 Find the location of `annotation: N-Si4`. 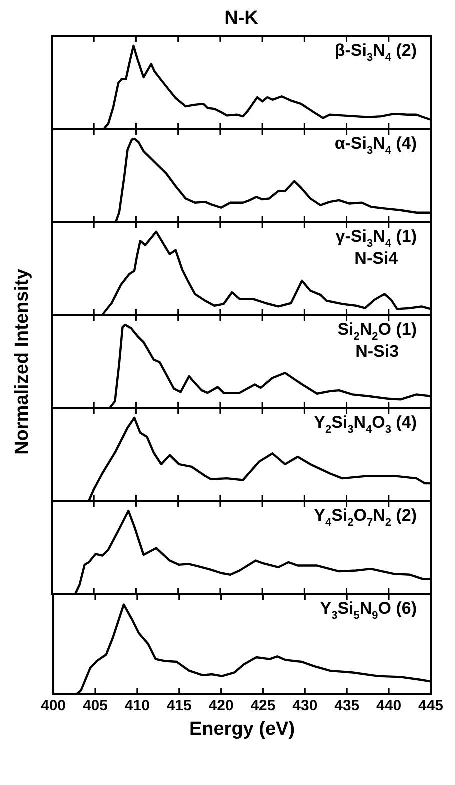

annotation: N-Si4 is located at coordinates (376, 258).